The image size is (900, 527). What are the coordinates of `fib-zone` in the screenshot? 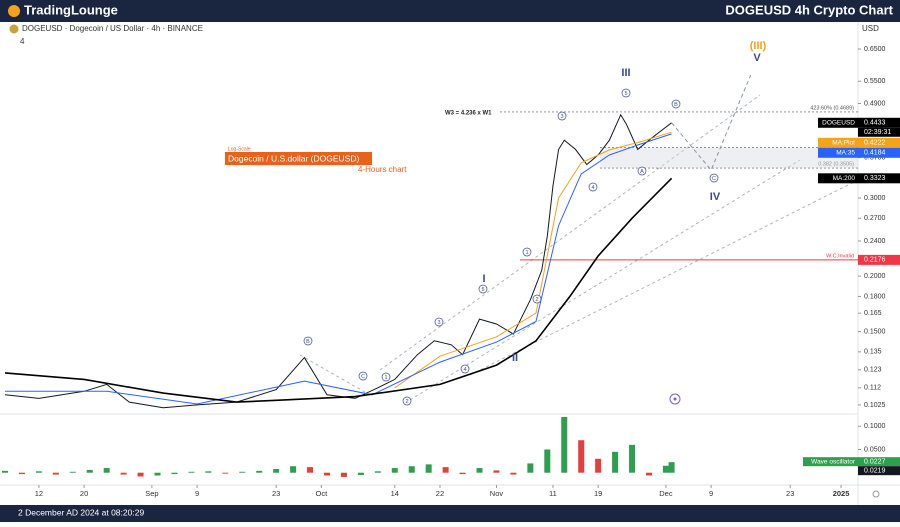 It's located at (729, 158).